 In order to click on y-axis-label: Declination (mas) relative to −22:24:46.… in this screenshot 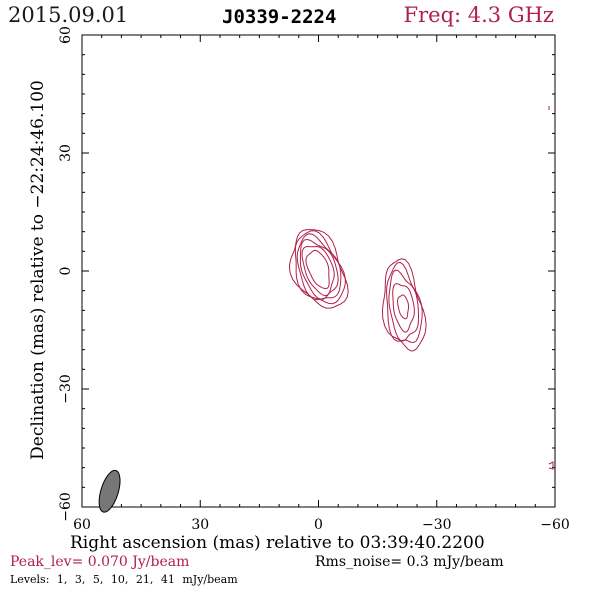, I will do `click(38, 270)`.